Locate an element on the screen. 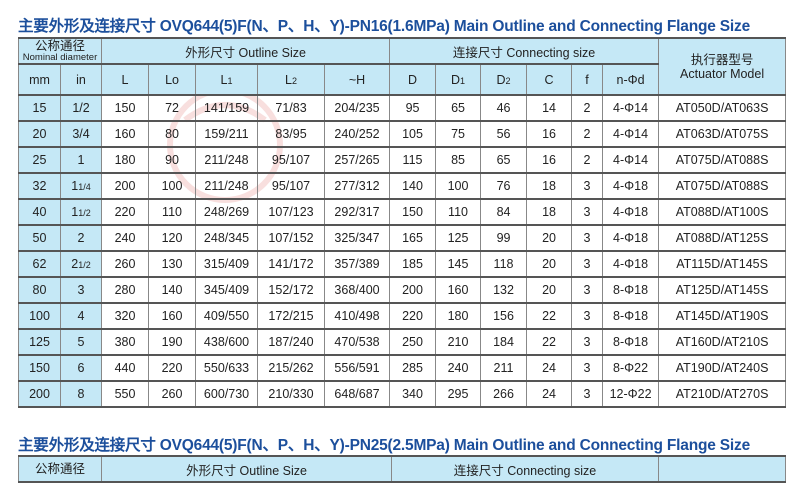 This screenshot has height=483, width=800. table-cell: 62 is located at coordinates (39, 264).